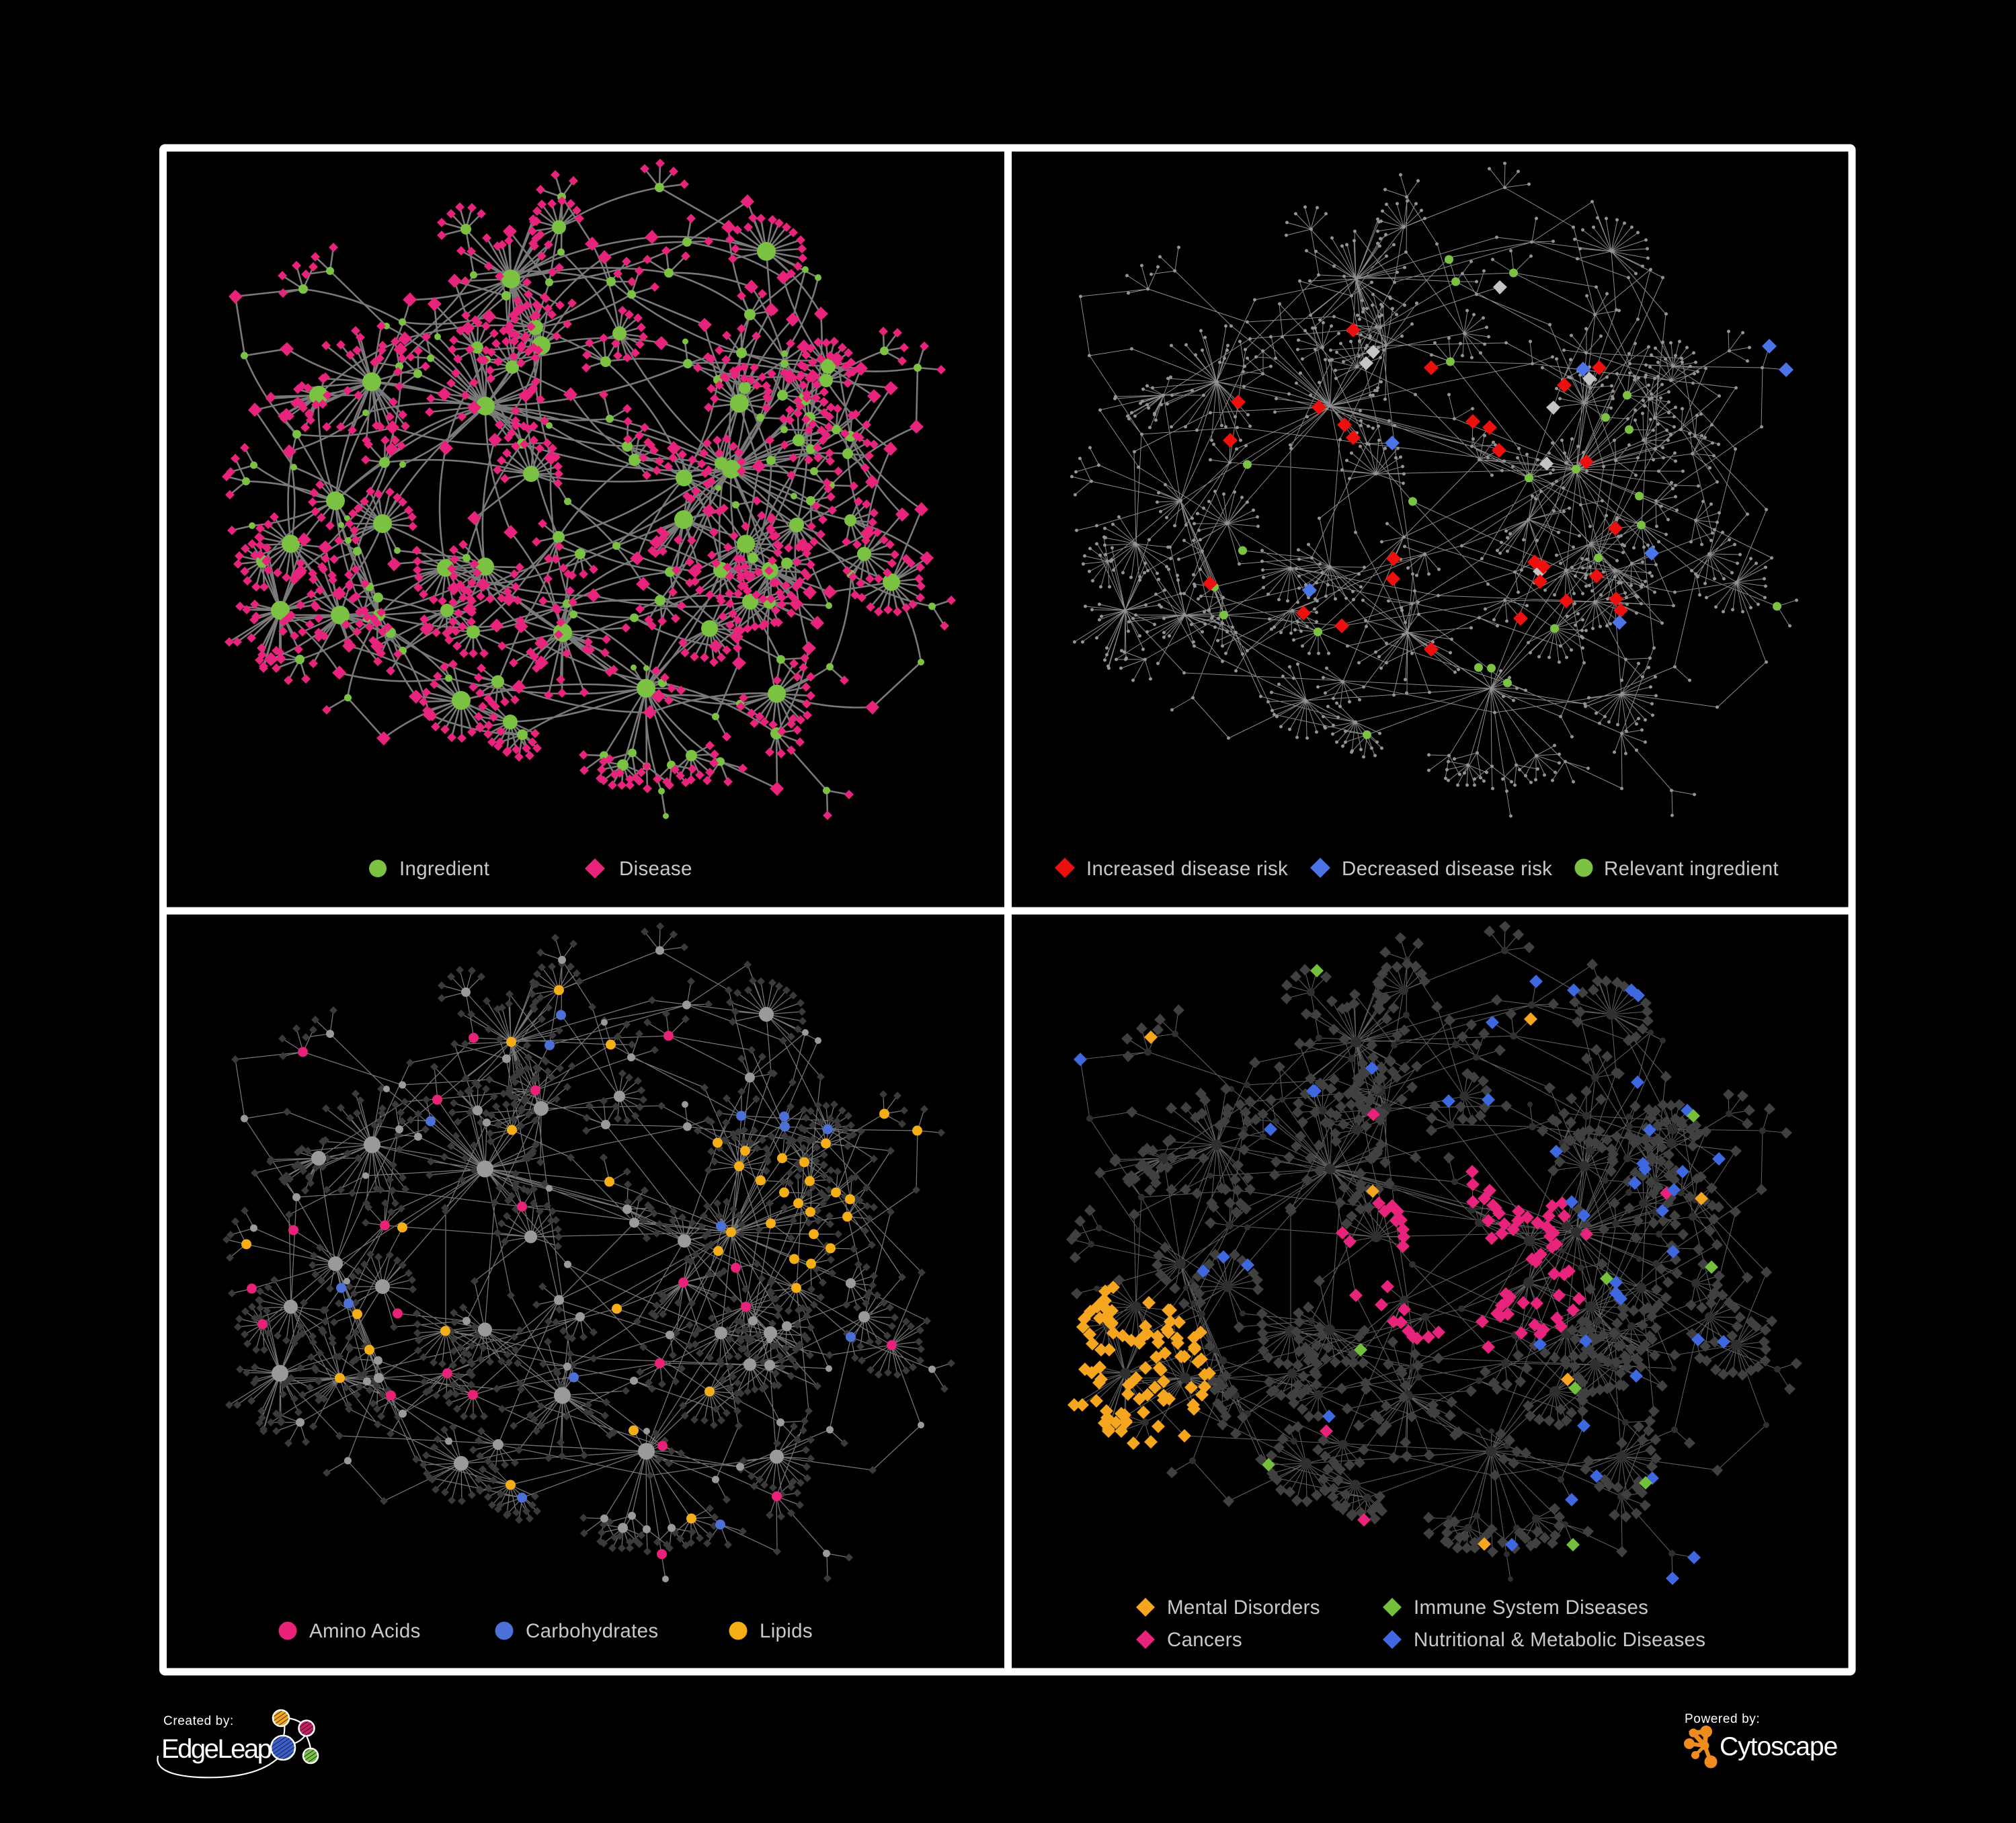 The height and width of the screenshot is (1823, 2016). What do you see at coordinates (1204, 1640) in the screenshot?
I see `svg-text: Cancers` at bounding box center [1204, 1640].